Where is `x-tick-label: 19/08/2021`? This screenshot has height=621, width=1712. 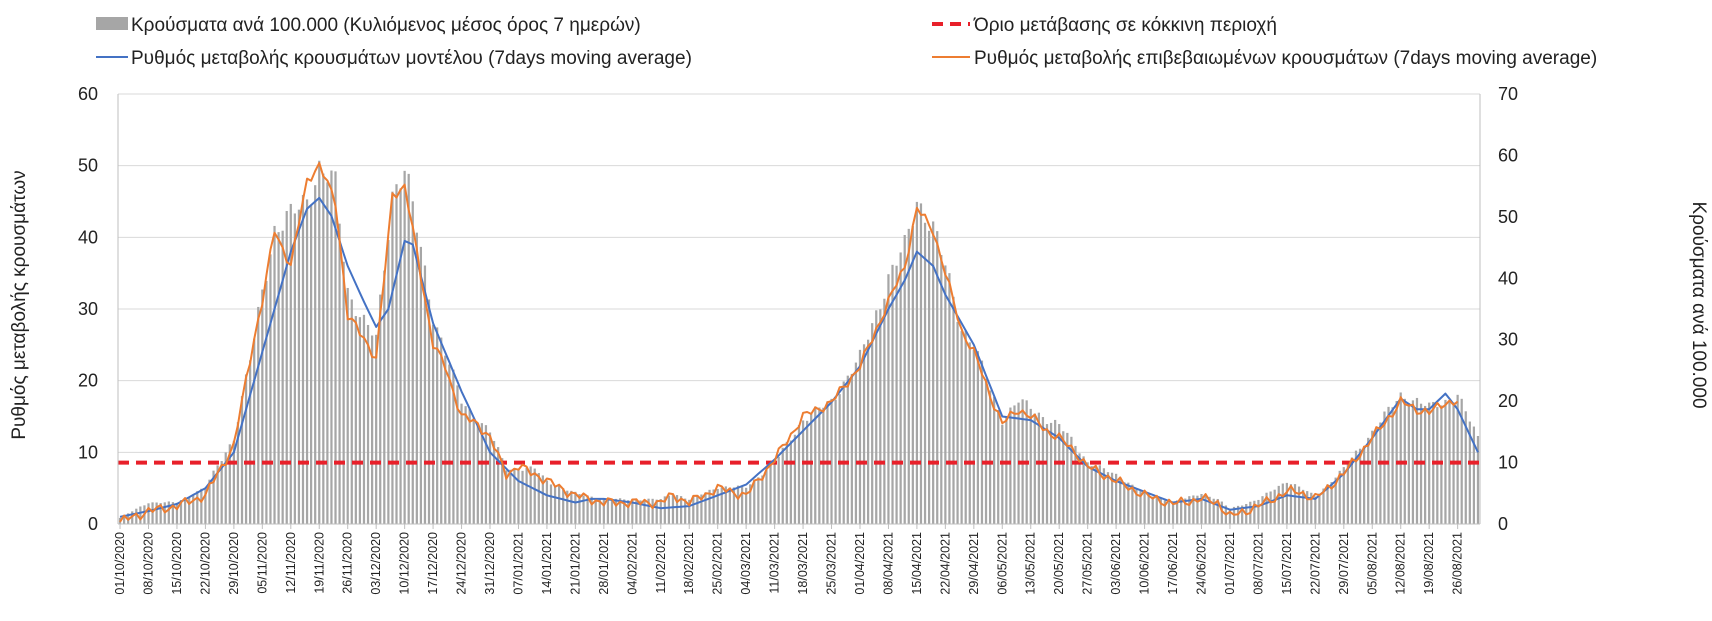
x-tick-label: 19/08/2021 is located at coordinates (1429, 563).